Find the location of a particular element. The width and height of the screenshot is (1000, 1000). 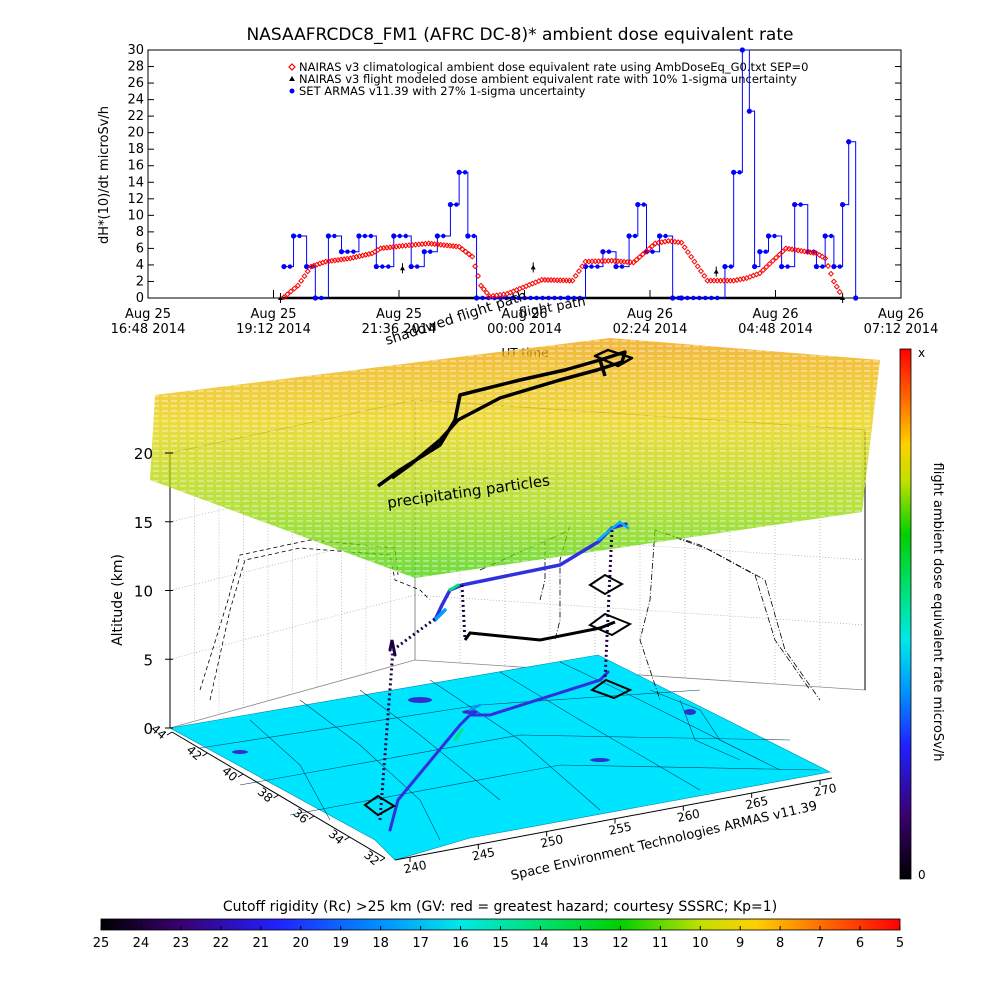

longitude-tick-label: 255 is located at coordinates (620, 828).